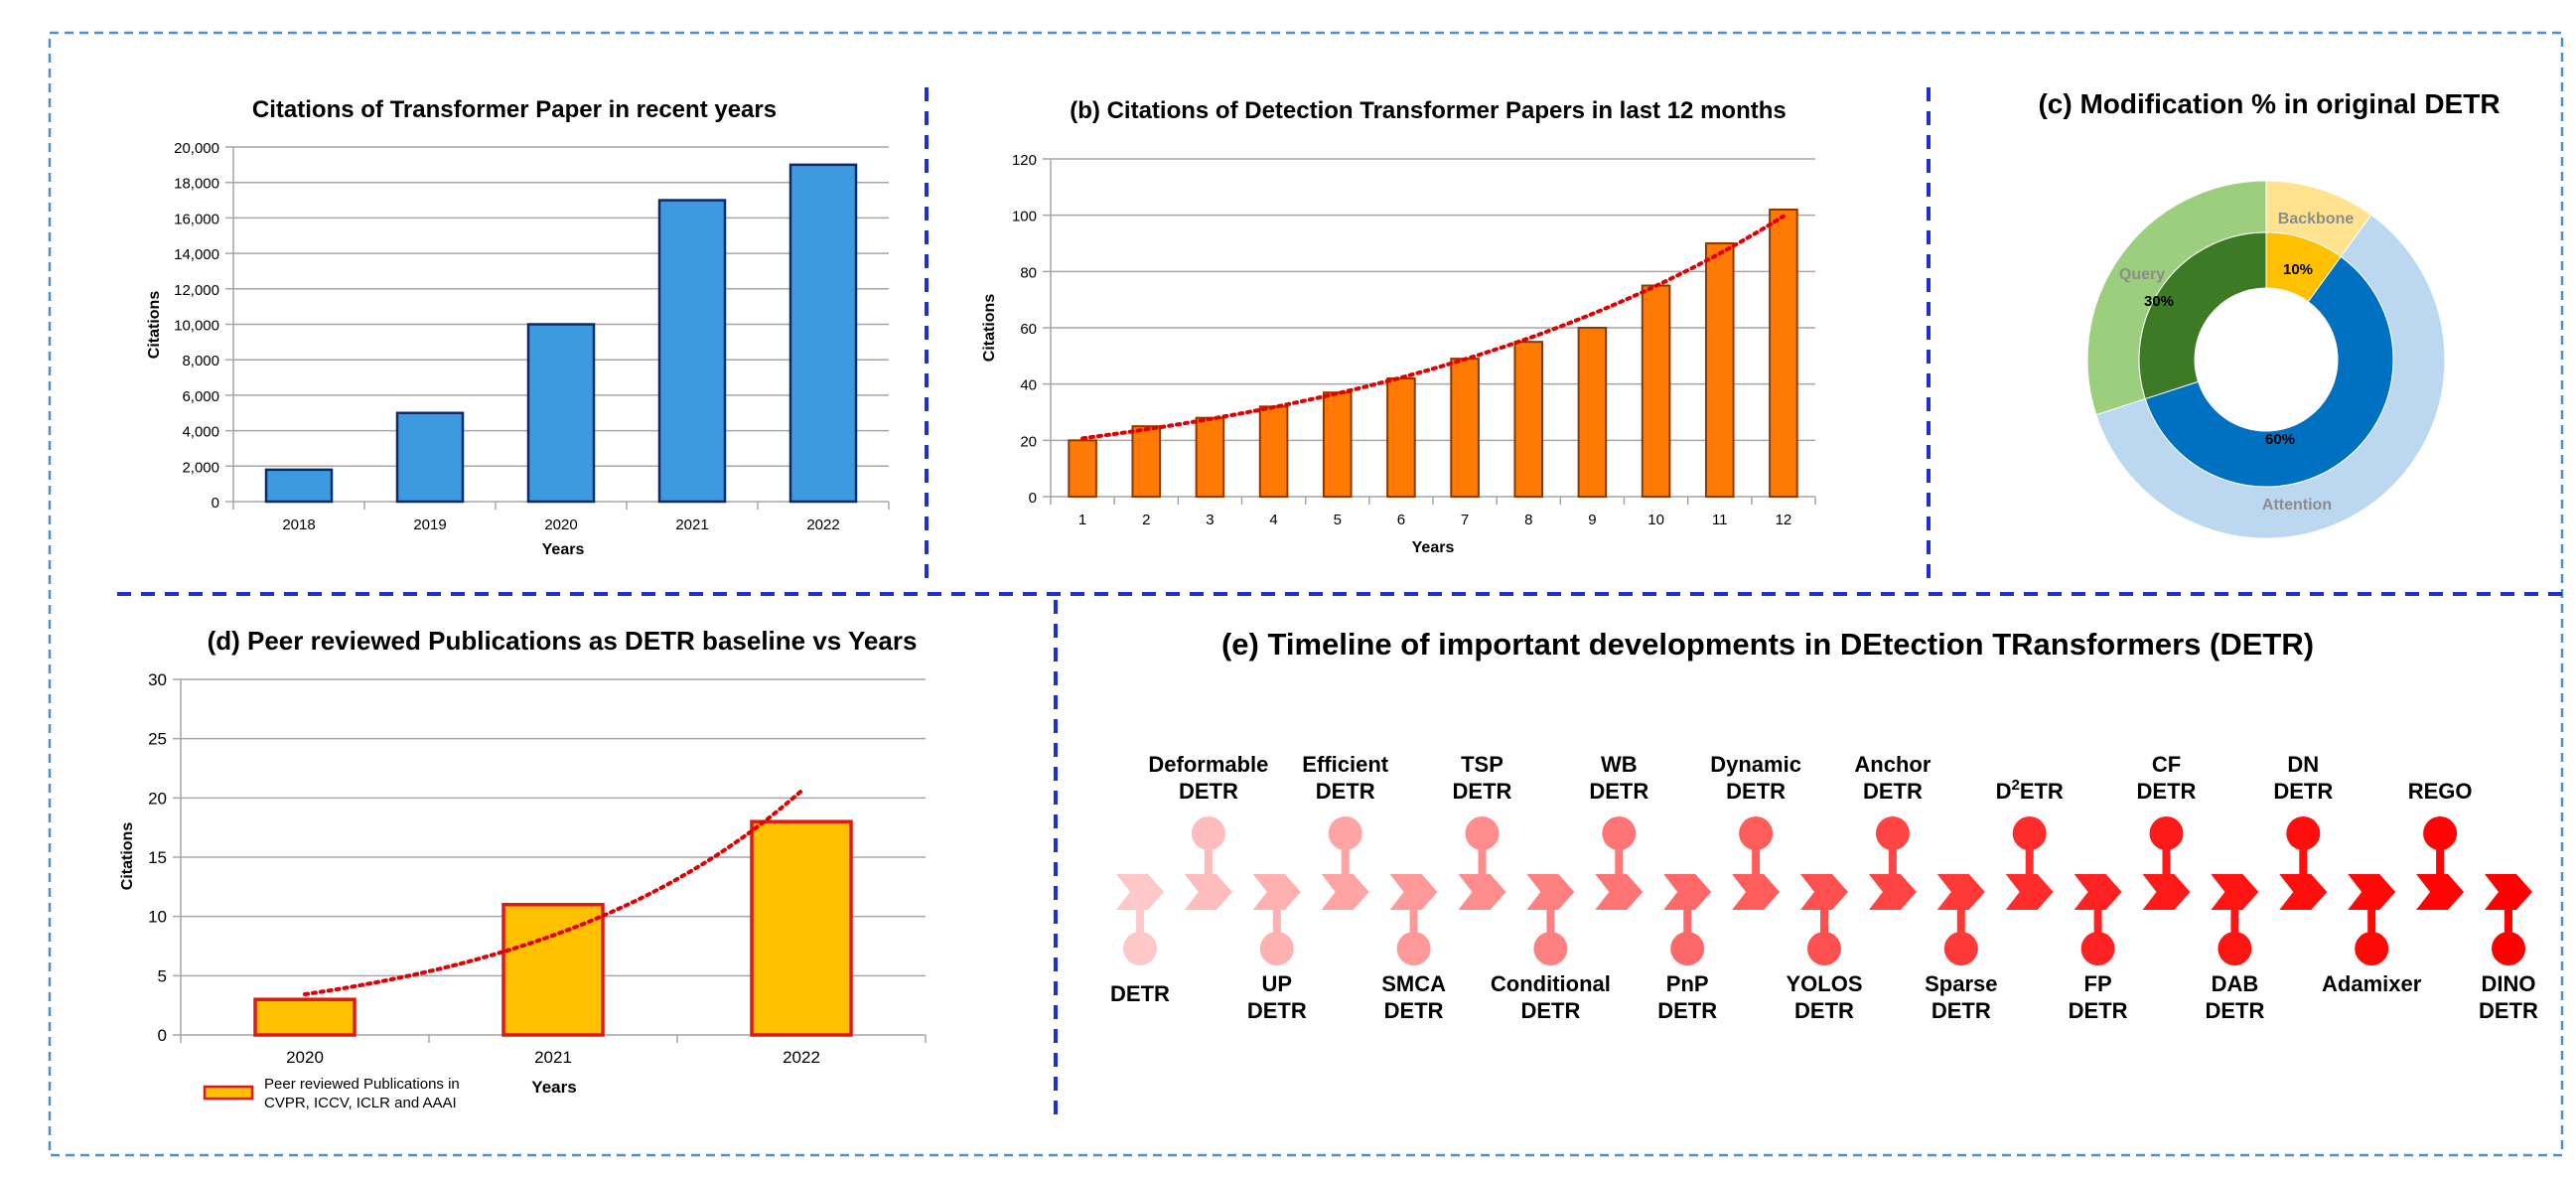  I want to click on timeline-label: Adamixer, so click(2372, 983).